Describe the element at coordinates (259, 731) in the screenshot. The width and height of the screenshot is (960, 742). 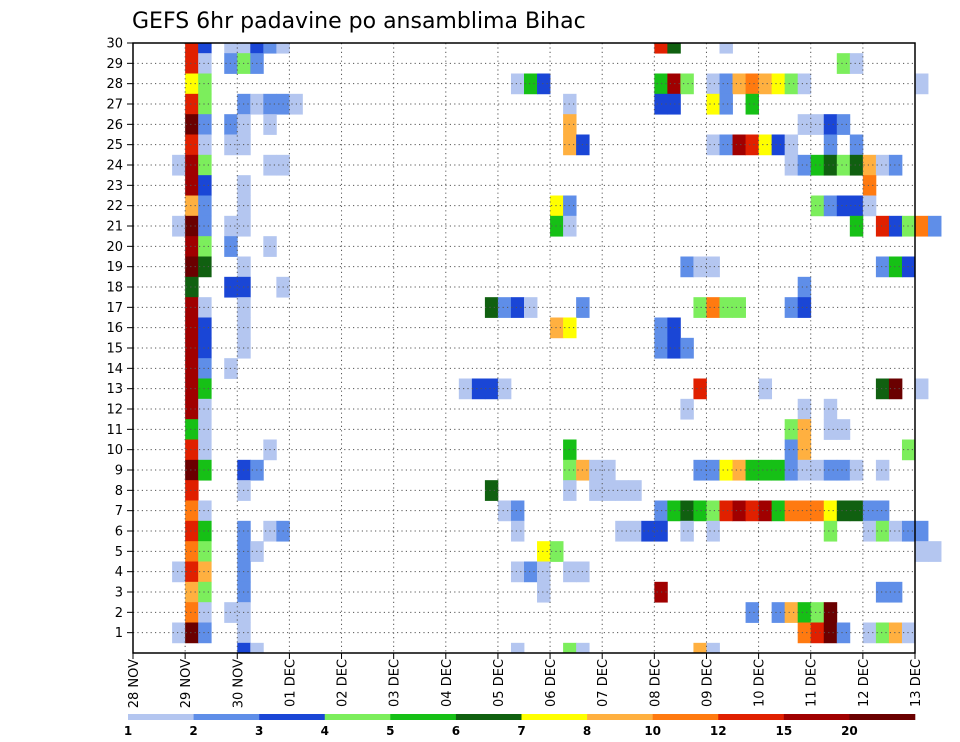
I see `legend-label: 3` at that location.